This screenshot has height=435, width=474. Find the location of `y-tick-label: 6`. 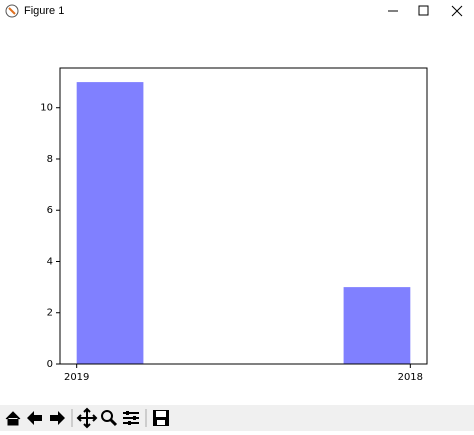

y-tick-label: 6 is located at coordinates (50, 210).